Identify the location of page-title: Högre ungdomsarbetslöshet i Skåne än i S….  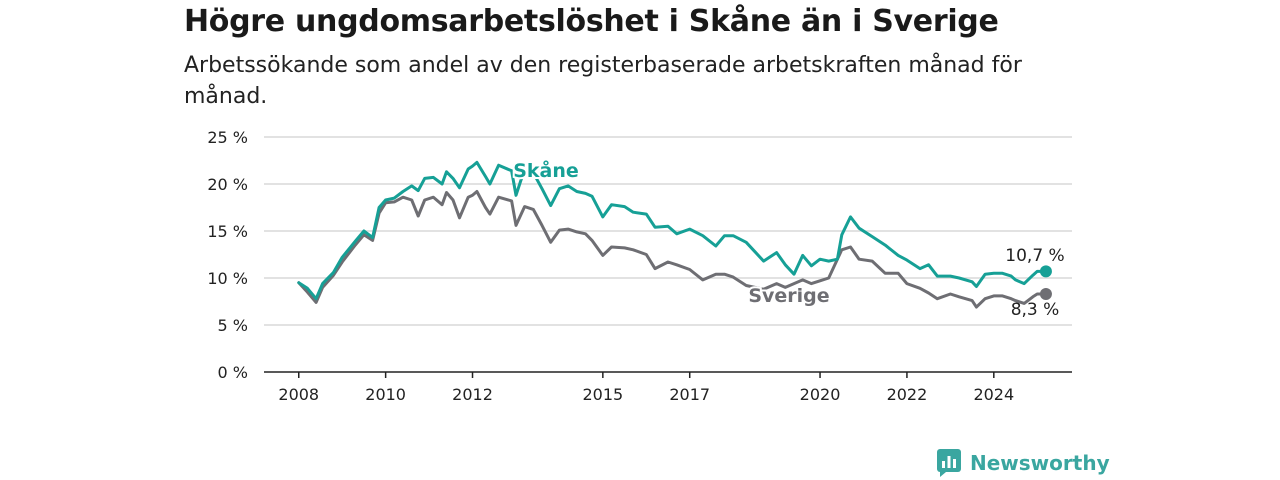
(591, 21).